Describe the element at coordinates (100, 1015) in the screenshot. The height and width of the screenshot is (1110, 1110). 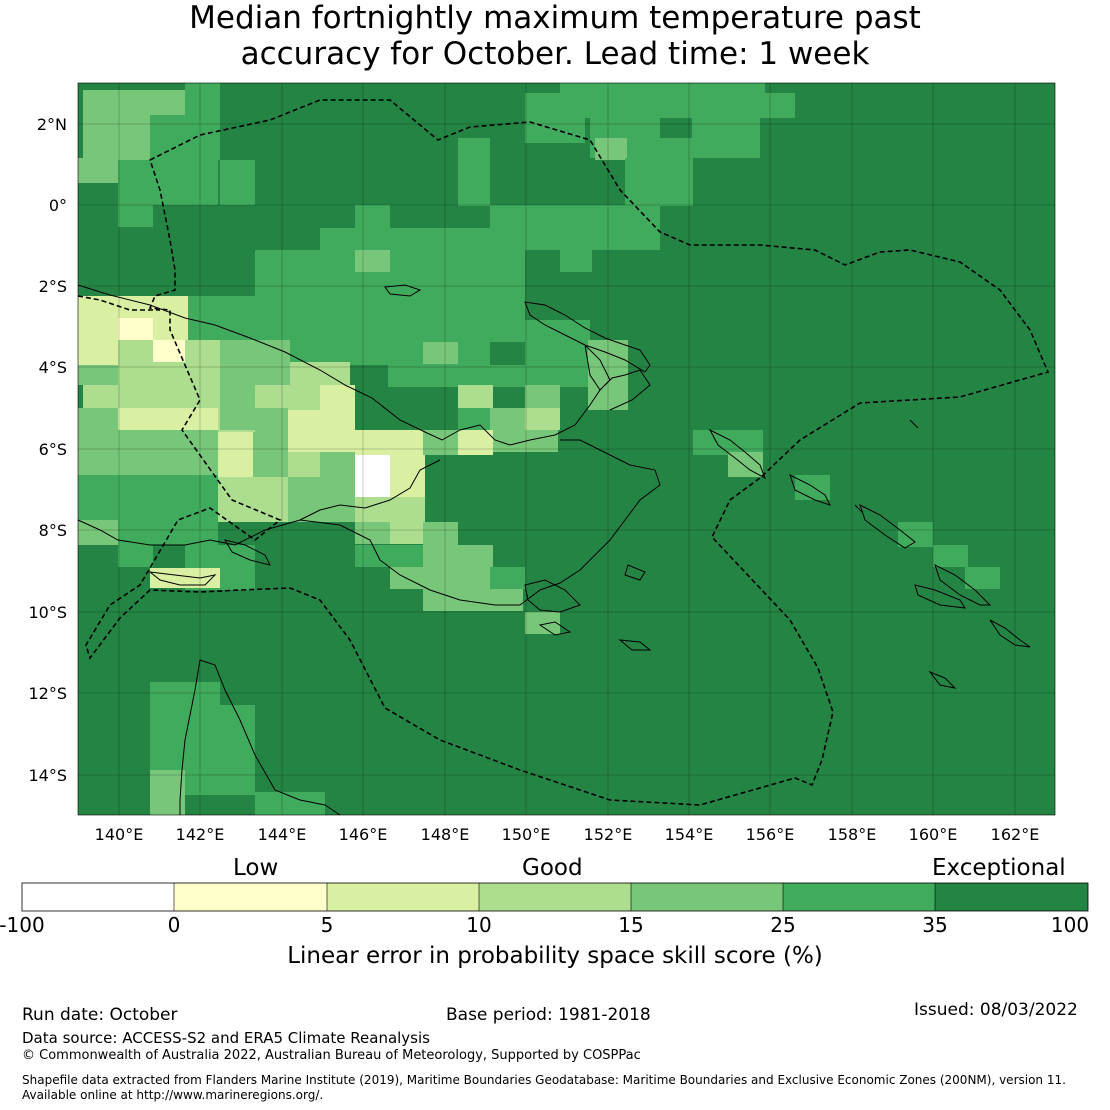
I see `run-date: Run date: October` at that location.